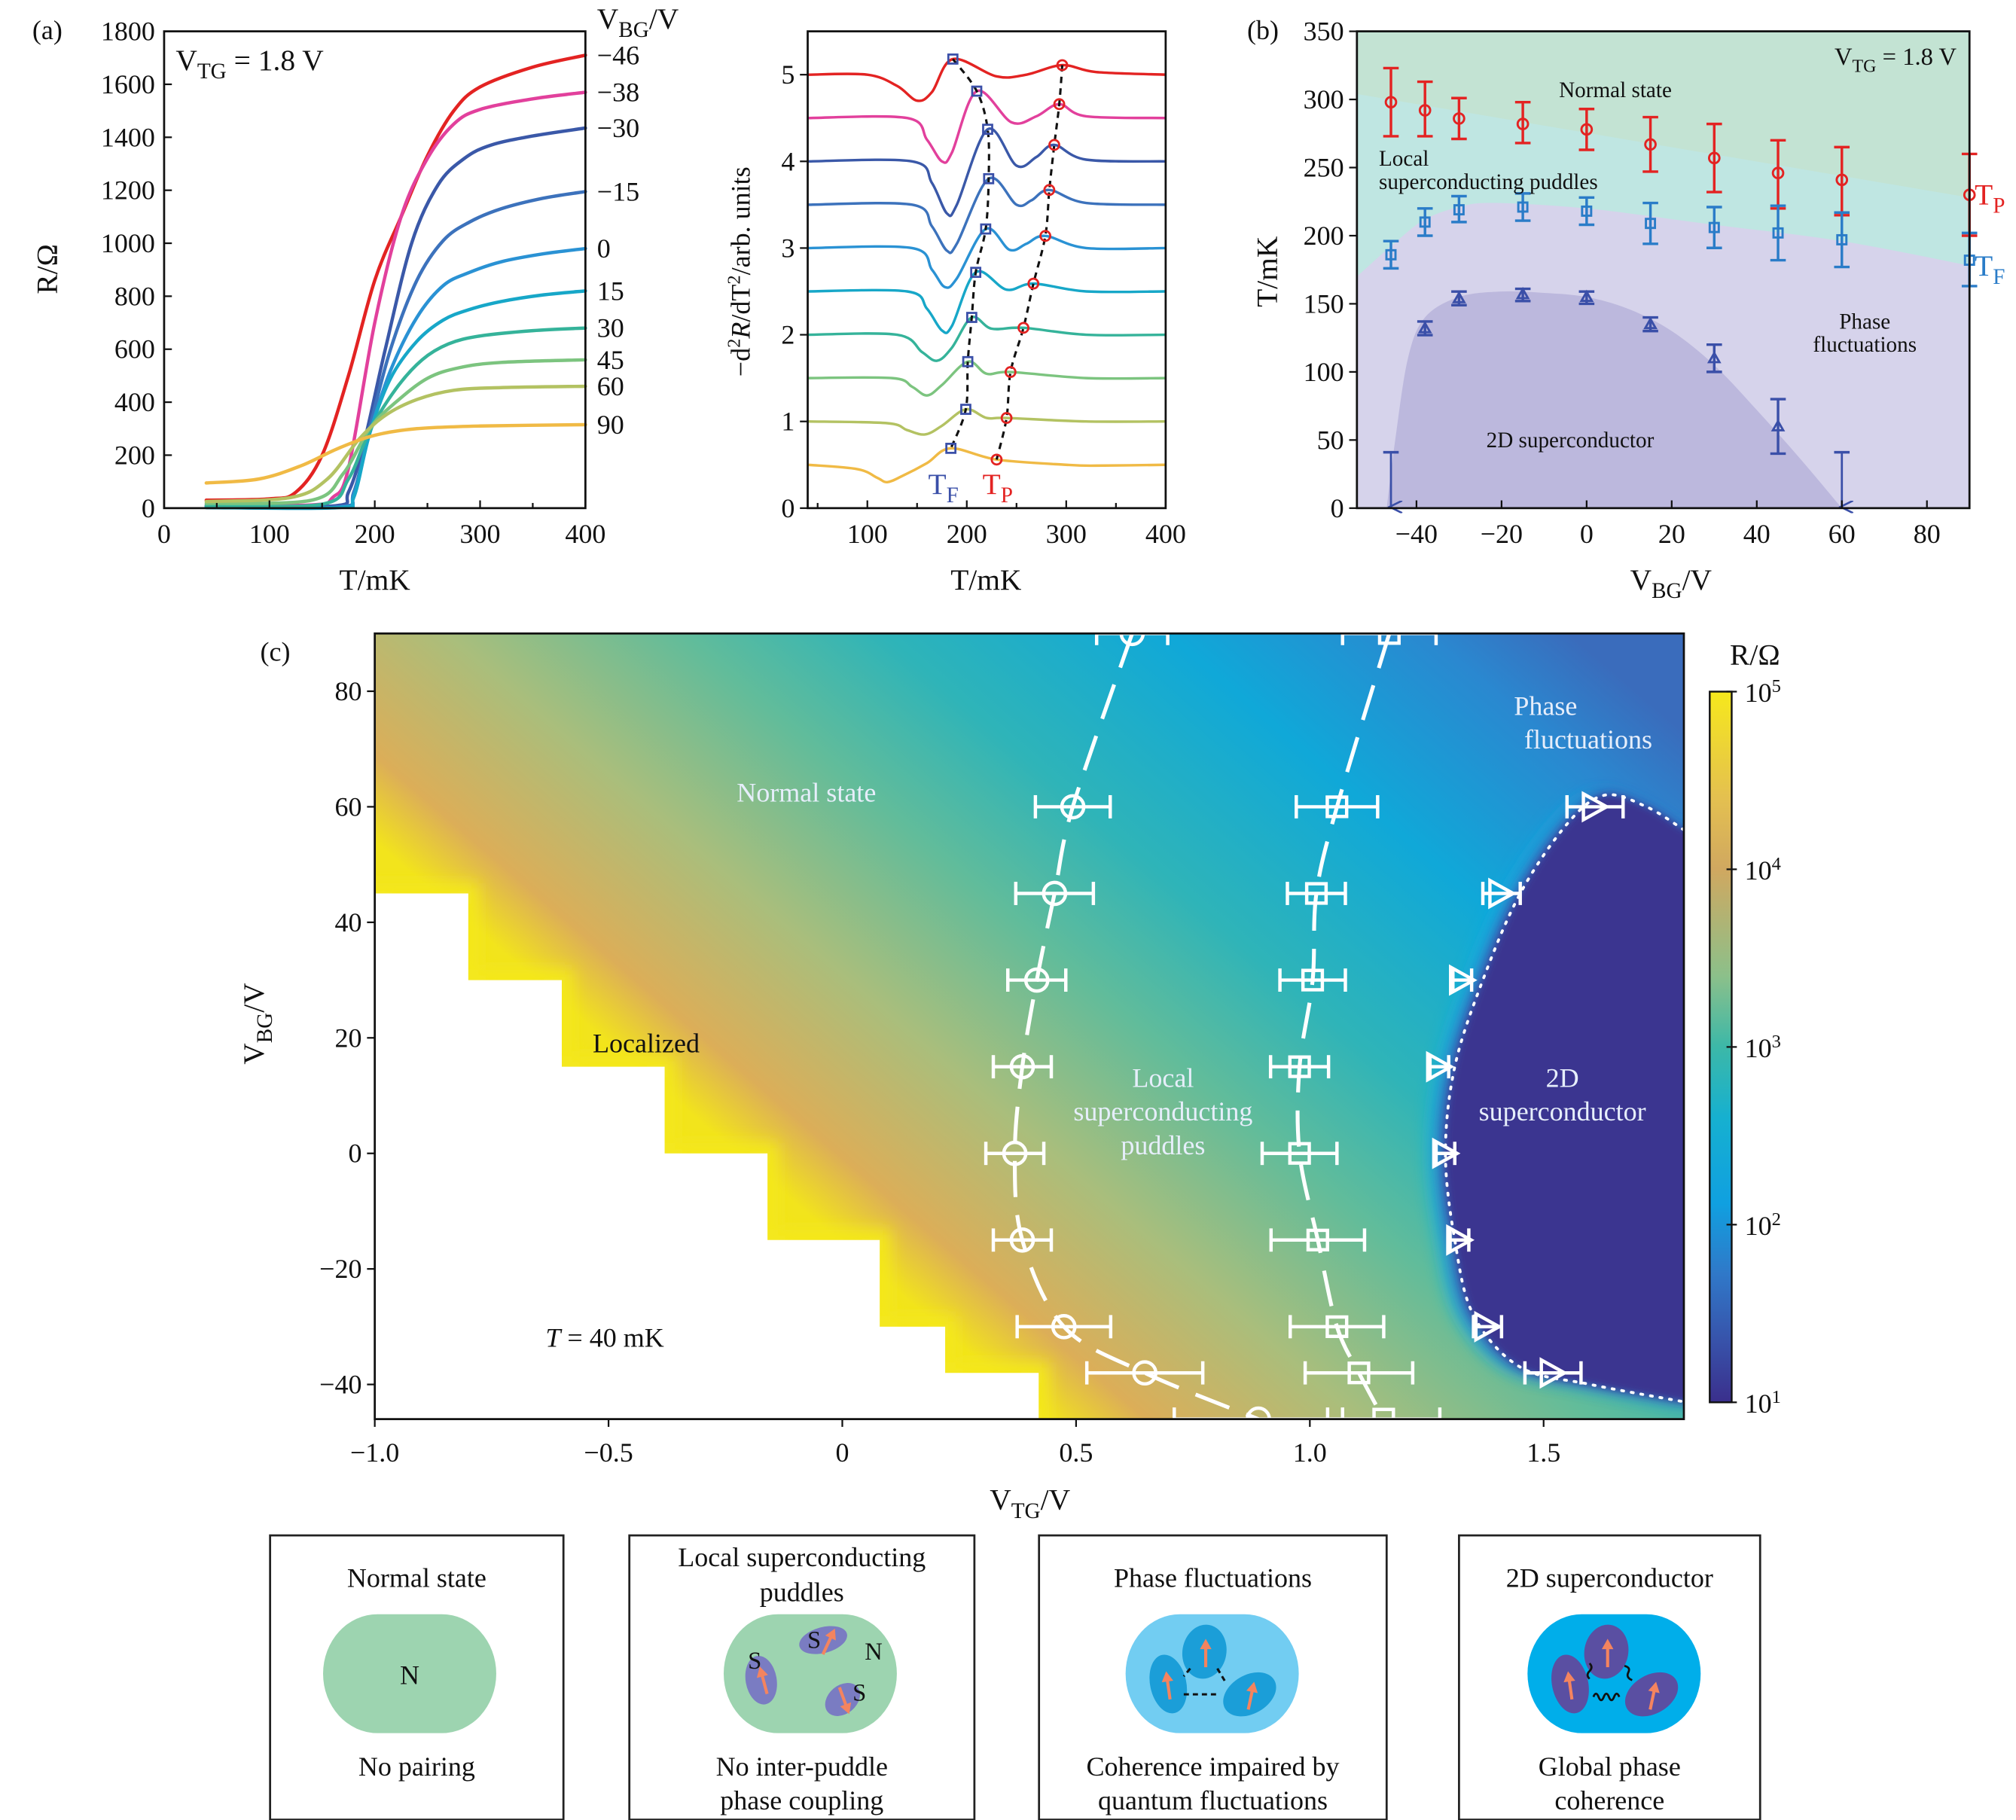  I want to click on tp-label: TP, so click(998, 488).